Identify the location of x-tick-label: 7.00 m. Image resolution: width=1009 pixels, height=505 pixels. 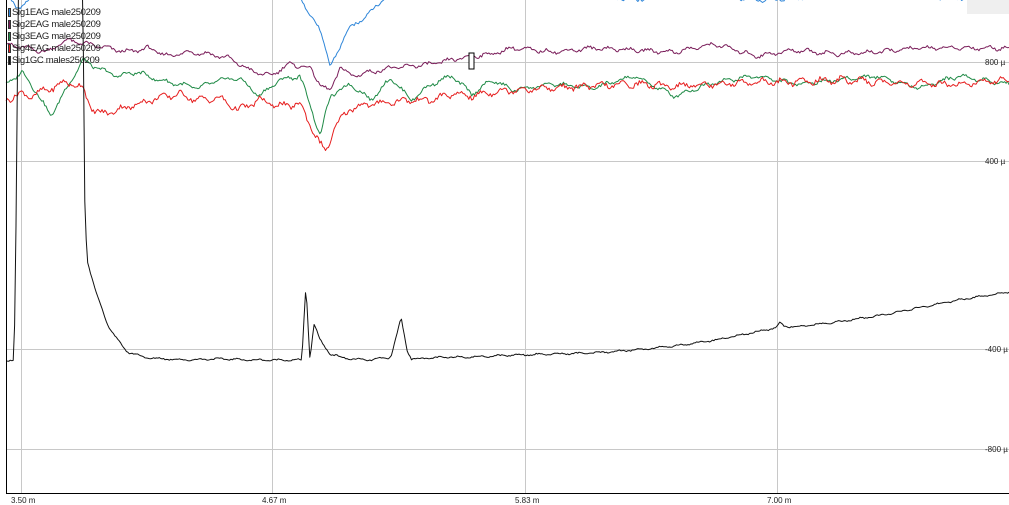
(779, 500).